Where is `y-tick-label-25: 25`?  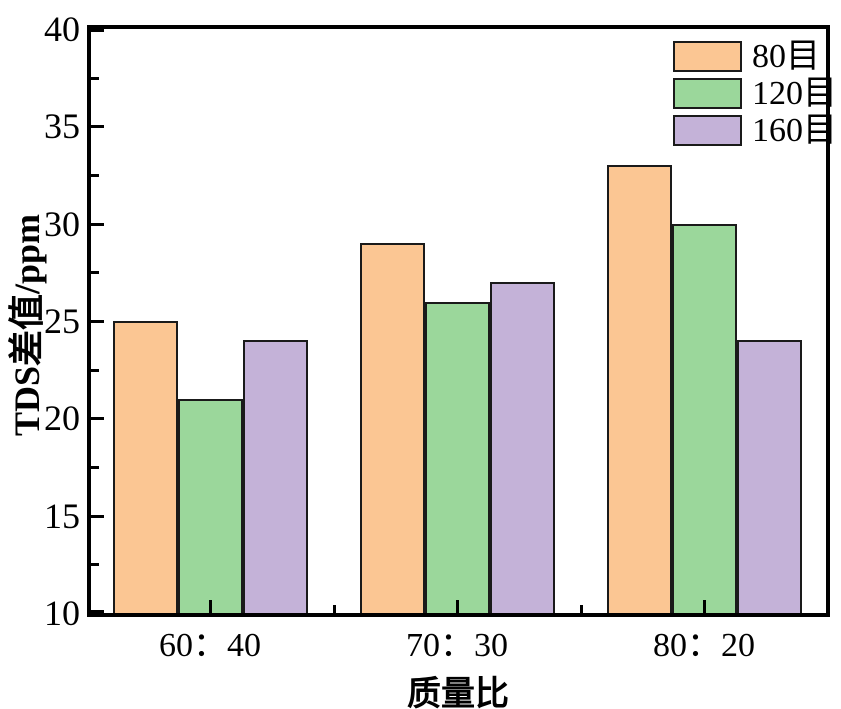 y-tick-label-25: 25 is located at coordinates (62, 321).